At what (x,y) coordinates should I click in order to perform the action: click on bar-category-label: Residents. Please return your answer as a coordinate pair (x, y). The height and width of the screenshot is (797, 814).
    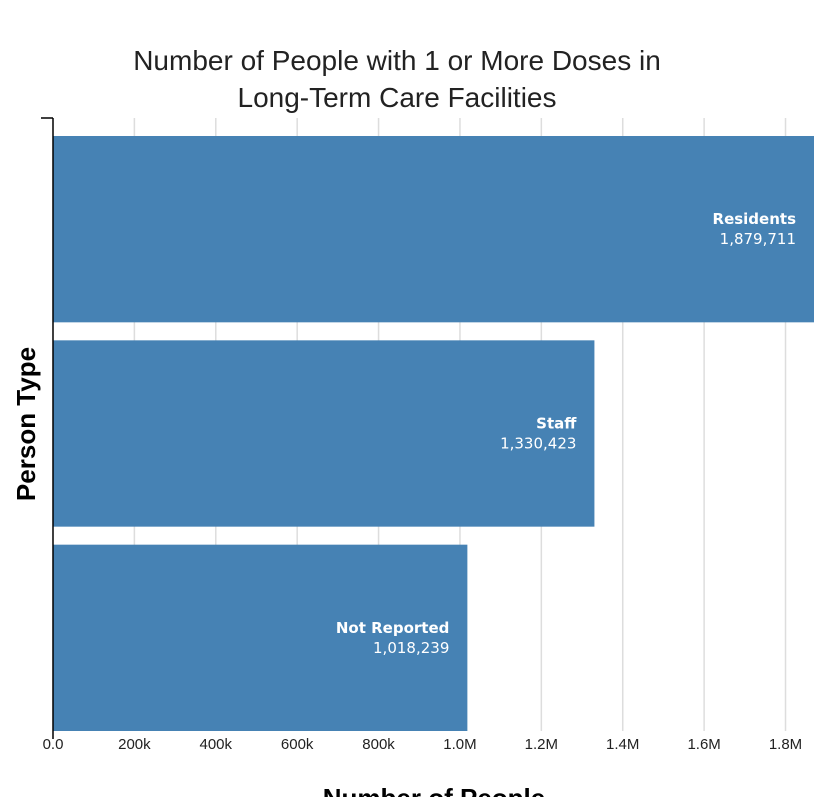
    Looking at the image, I should click on (755, 219).